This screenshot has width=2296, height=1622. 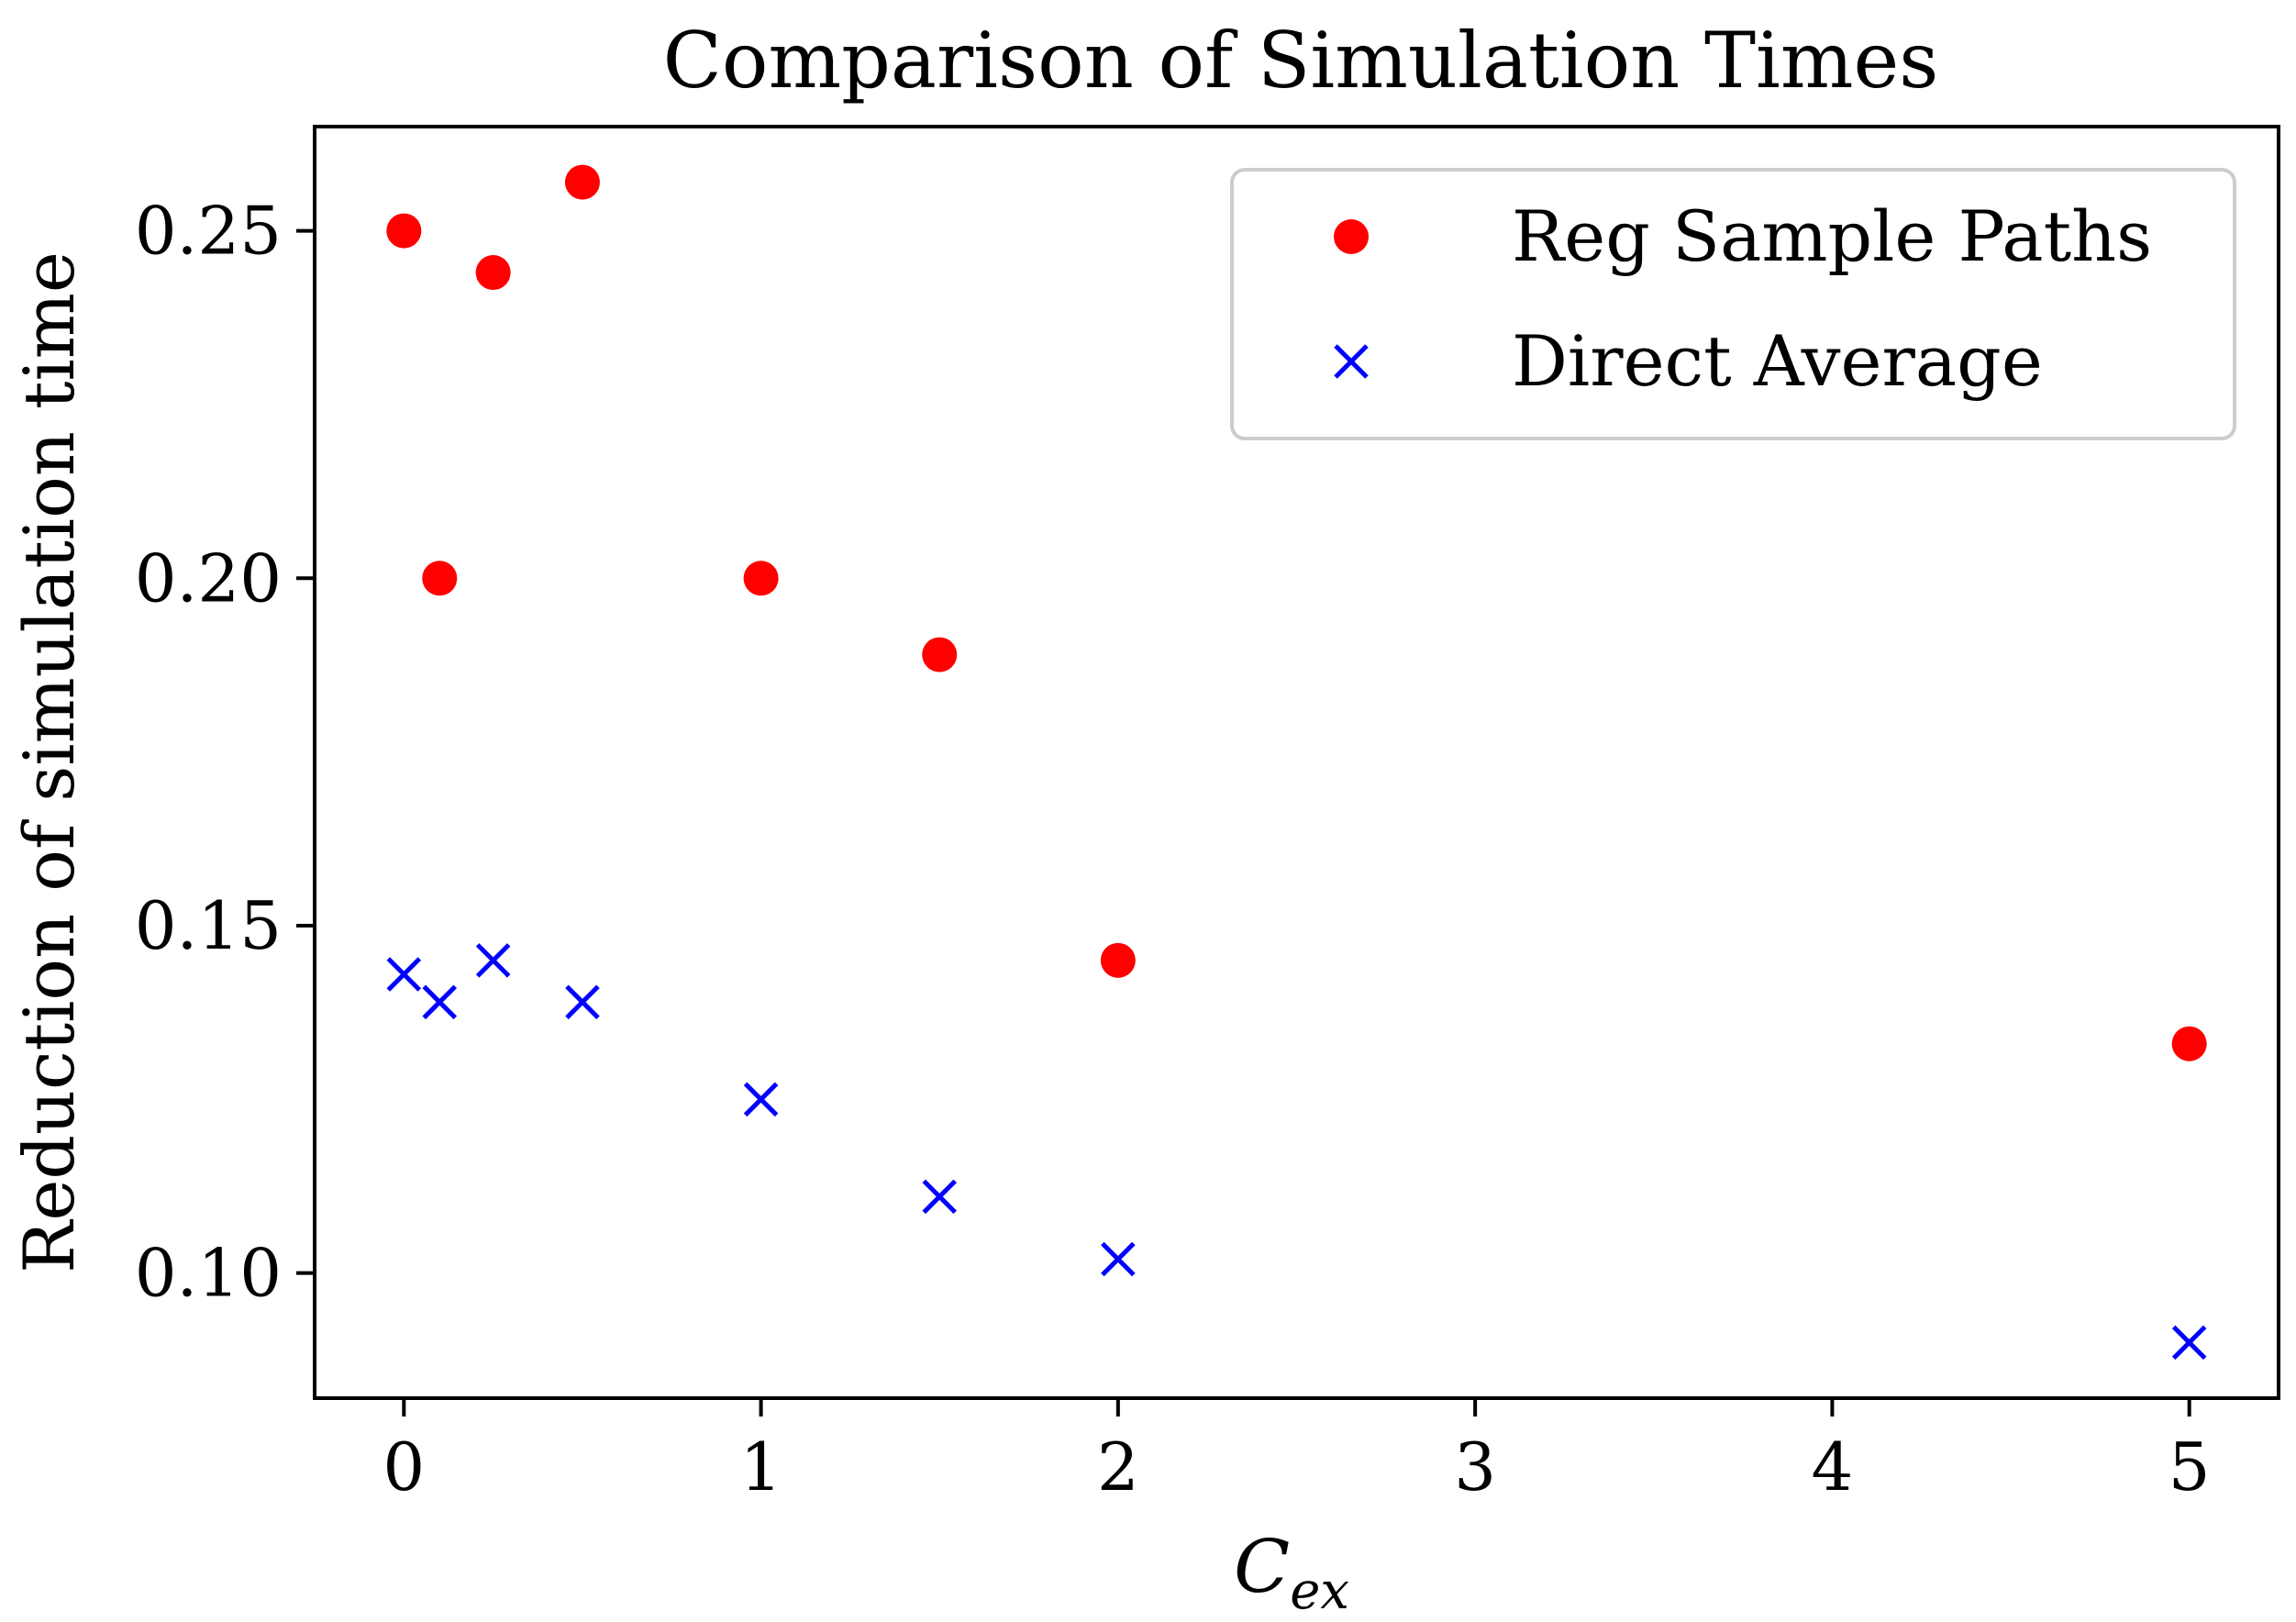 I want to click on legend-label: Reg Sample Paths, so click(x=1832, y=236).